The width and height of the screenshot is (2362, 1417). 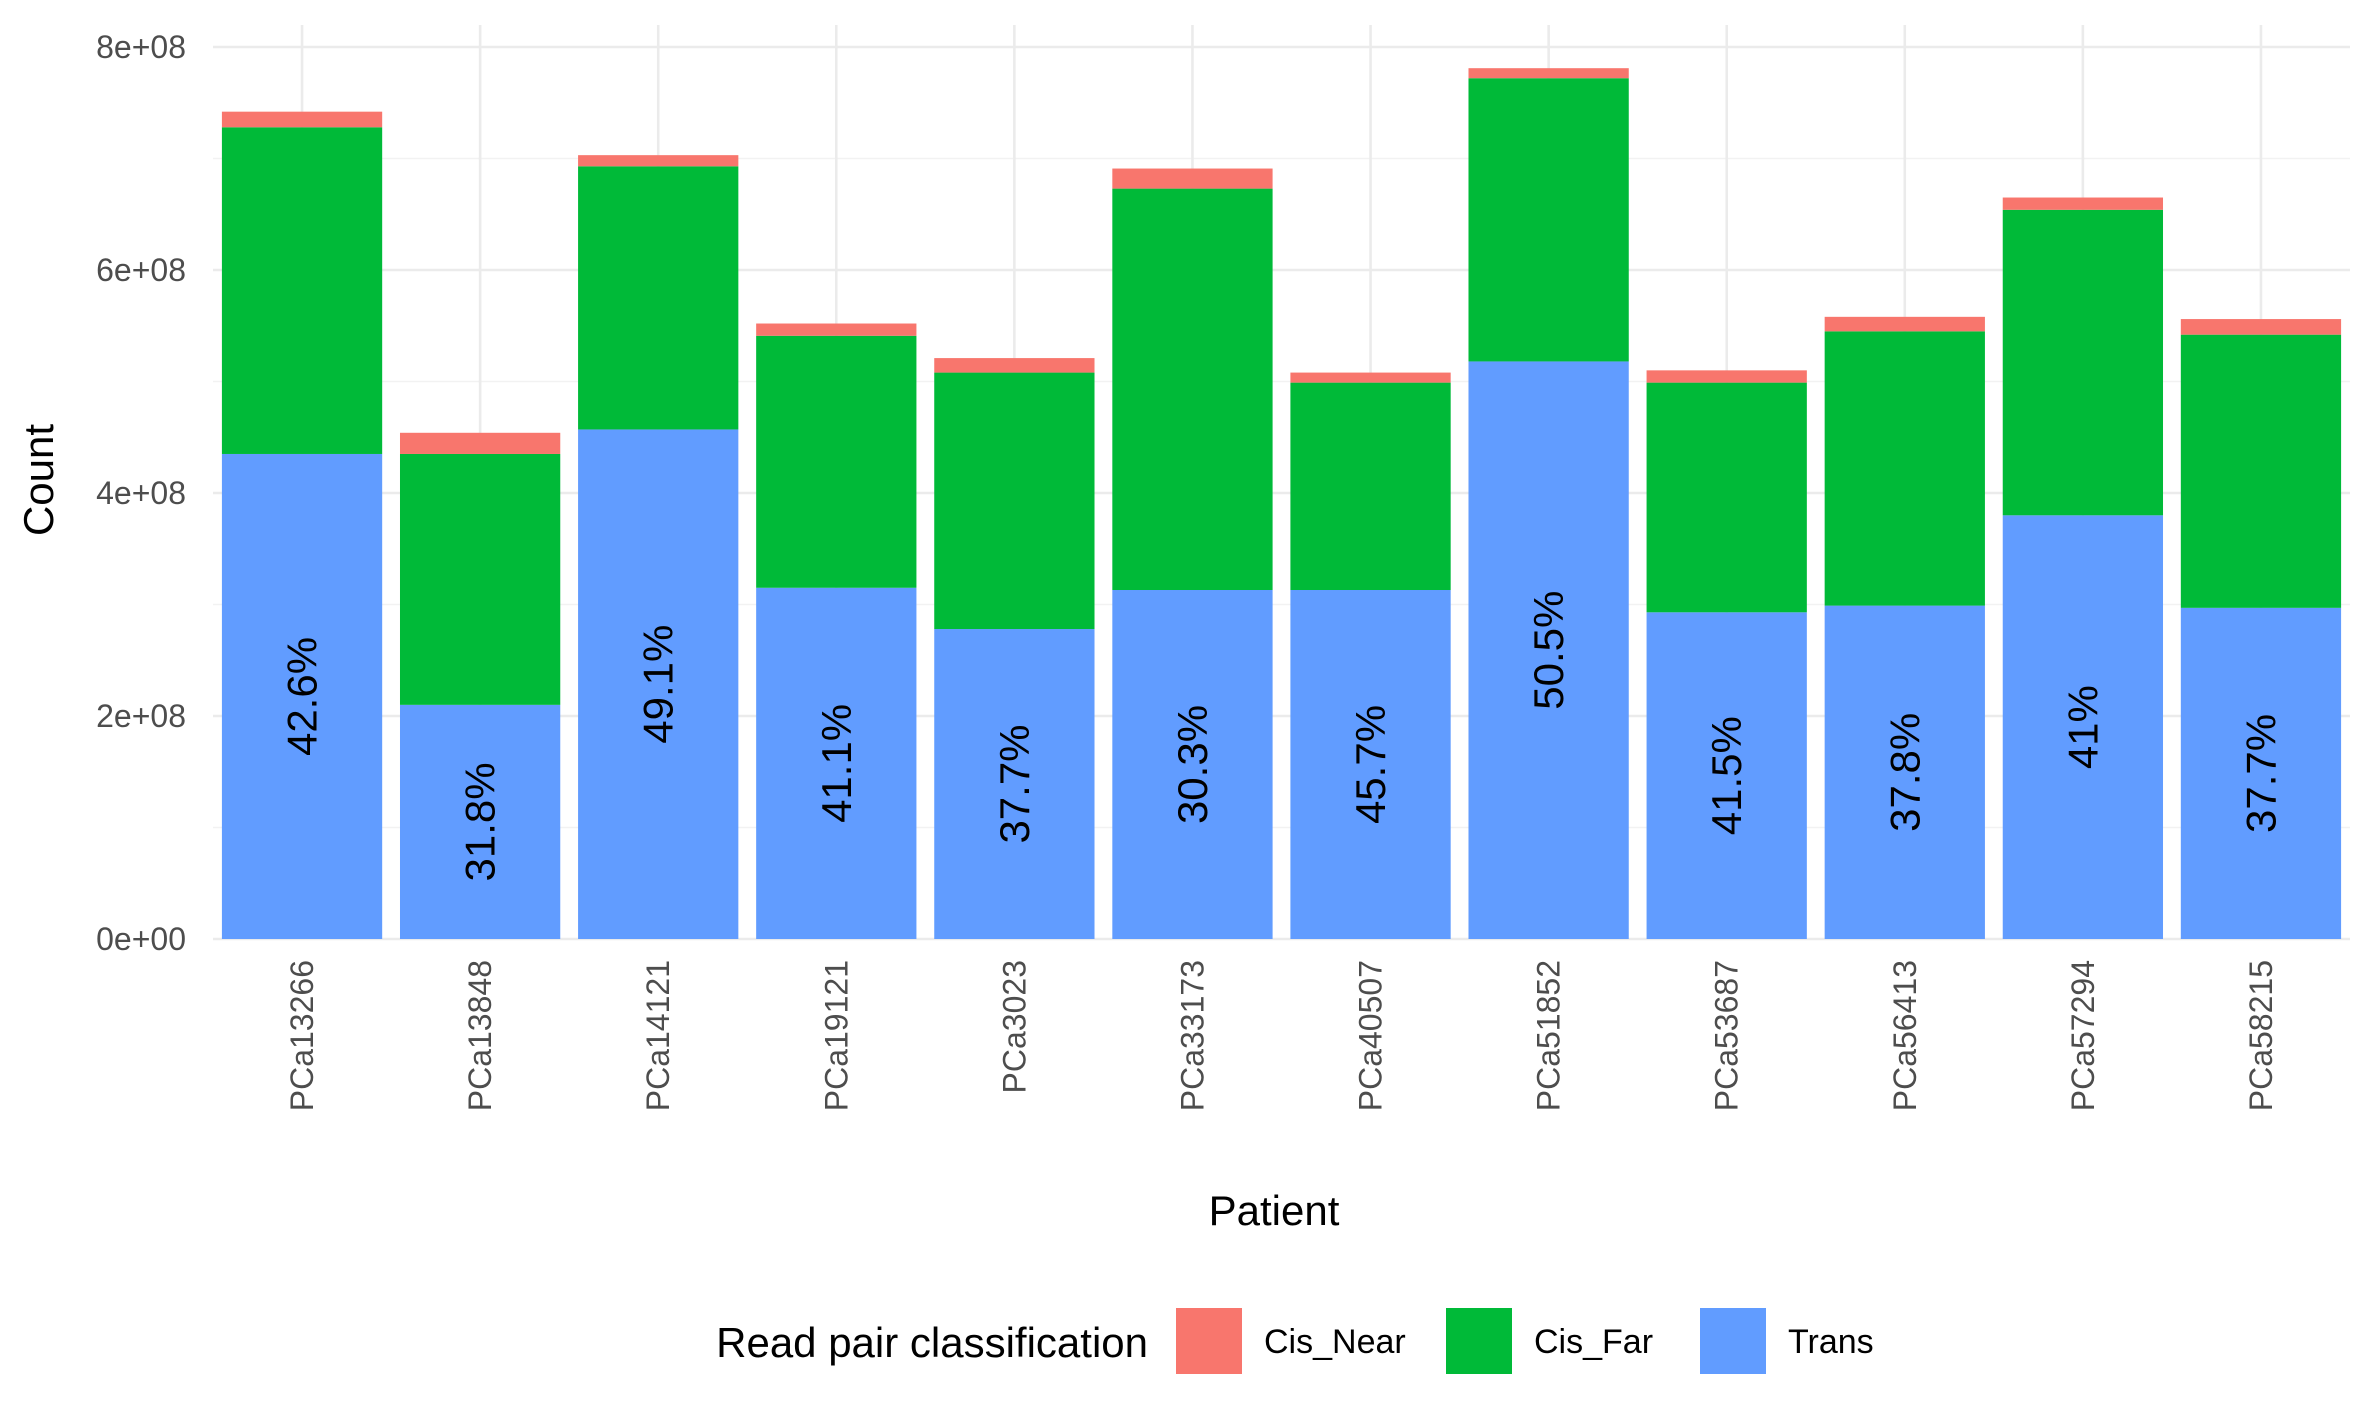 What do you see at coordinates (932, 1342) in the screenshot?
I see `legend-title: Read pair classification` at bounding box center [932, 1342].